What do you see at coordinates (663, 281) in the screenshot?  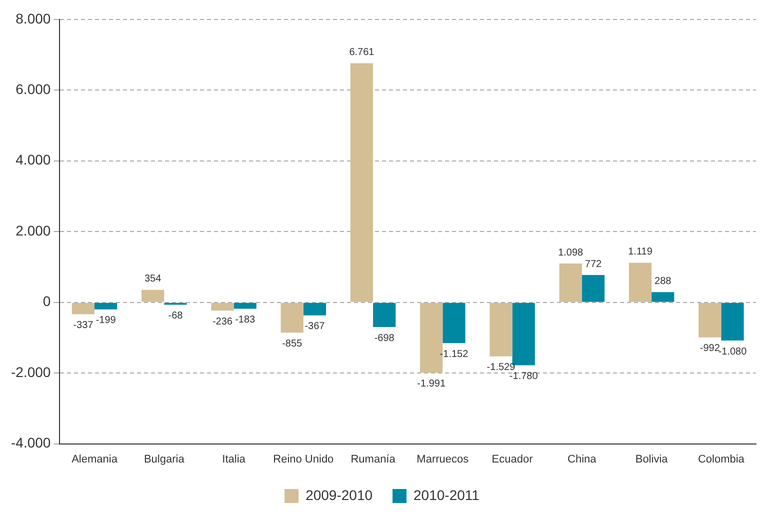 I see `data-label: 288` at bounding box center [663, 281].